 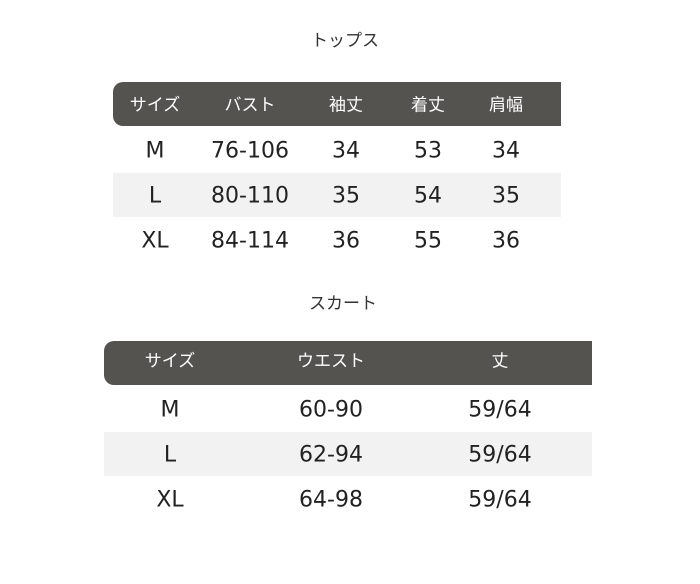 I want to click on tops-table-cell: L, so click(x=155, y=196).